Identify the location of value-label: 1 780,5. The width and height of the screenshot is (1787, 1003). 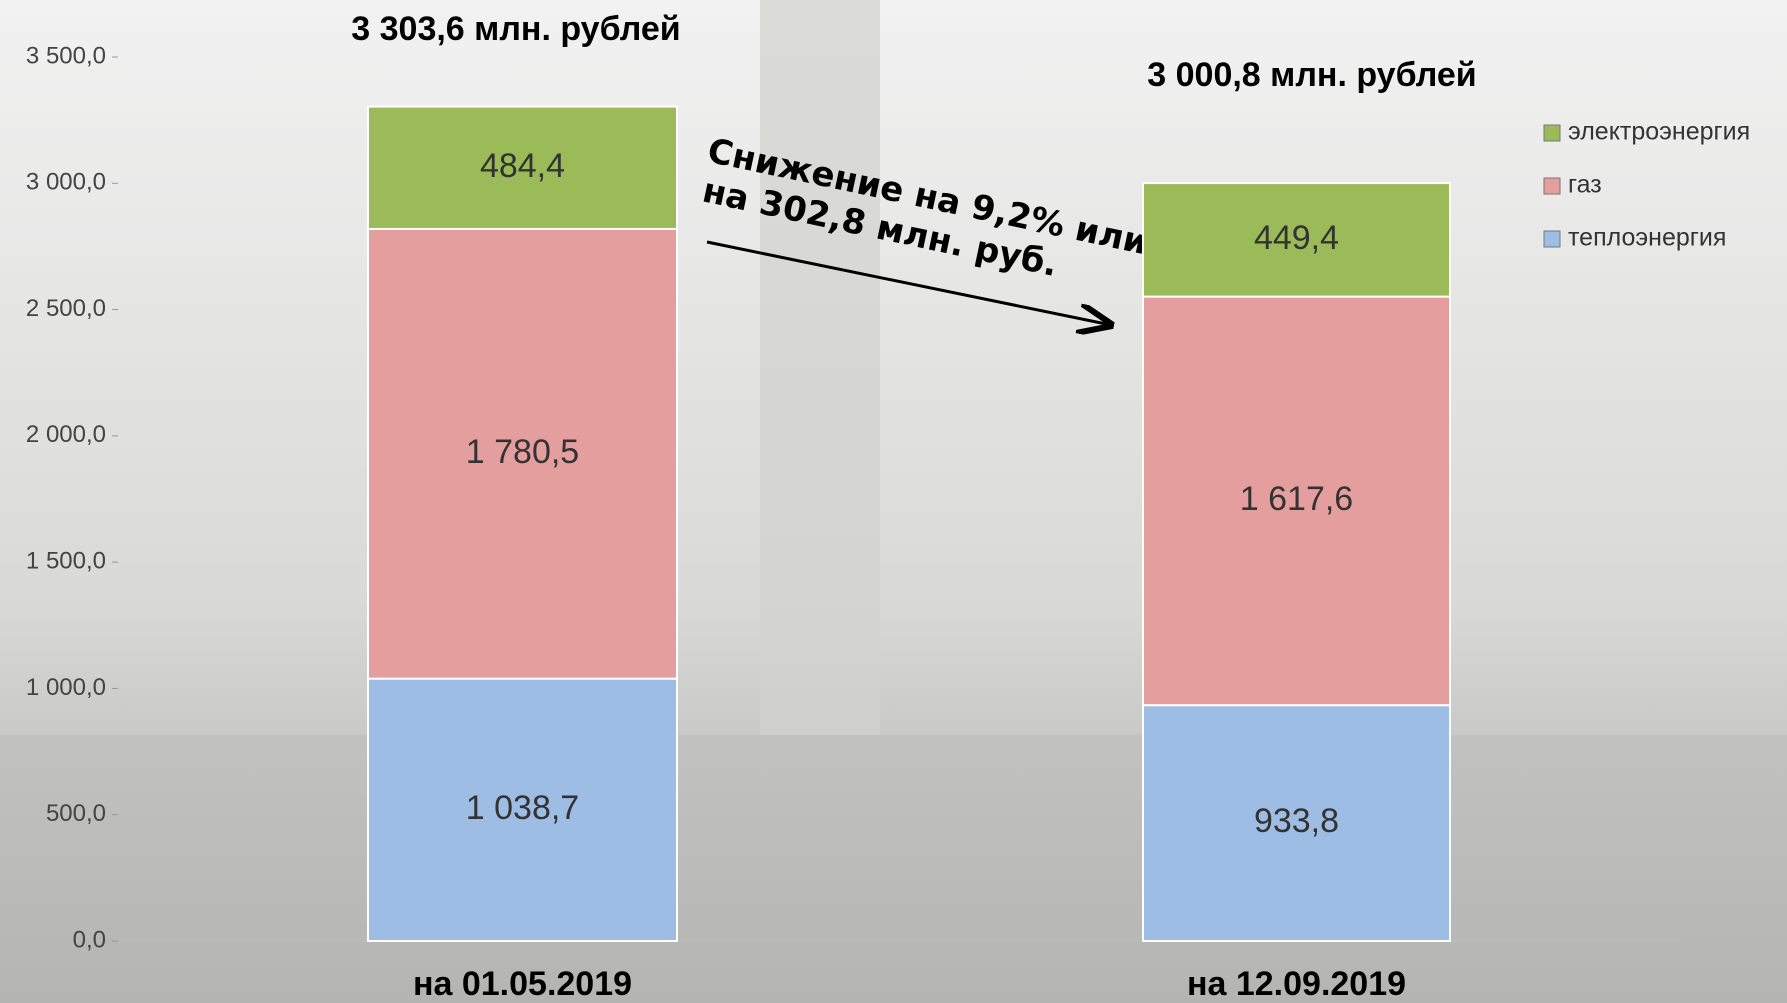
(522, 452).